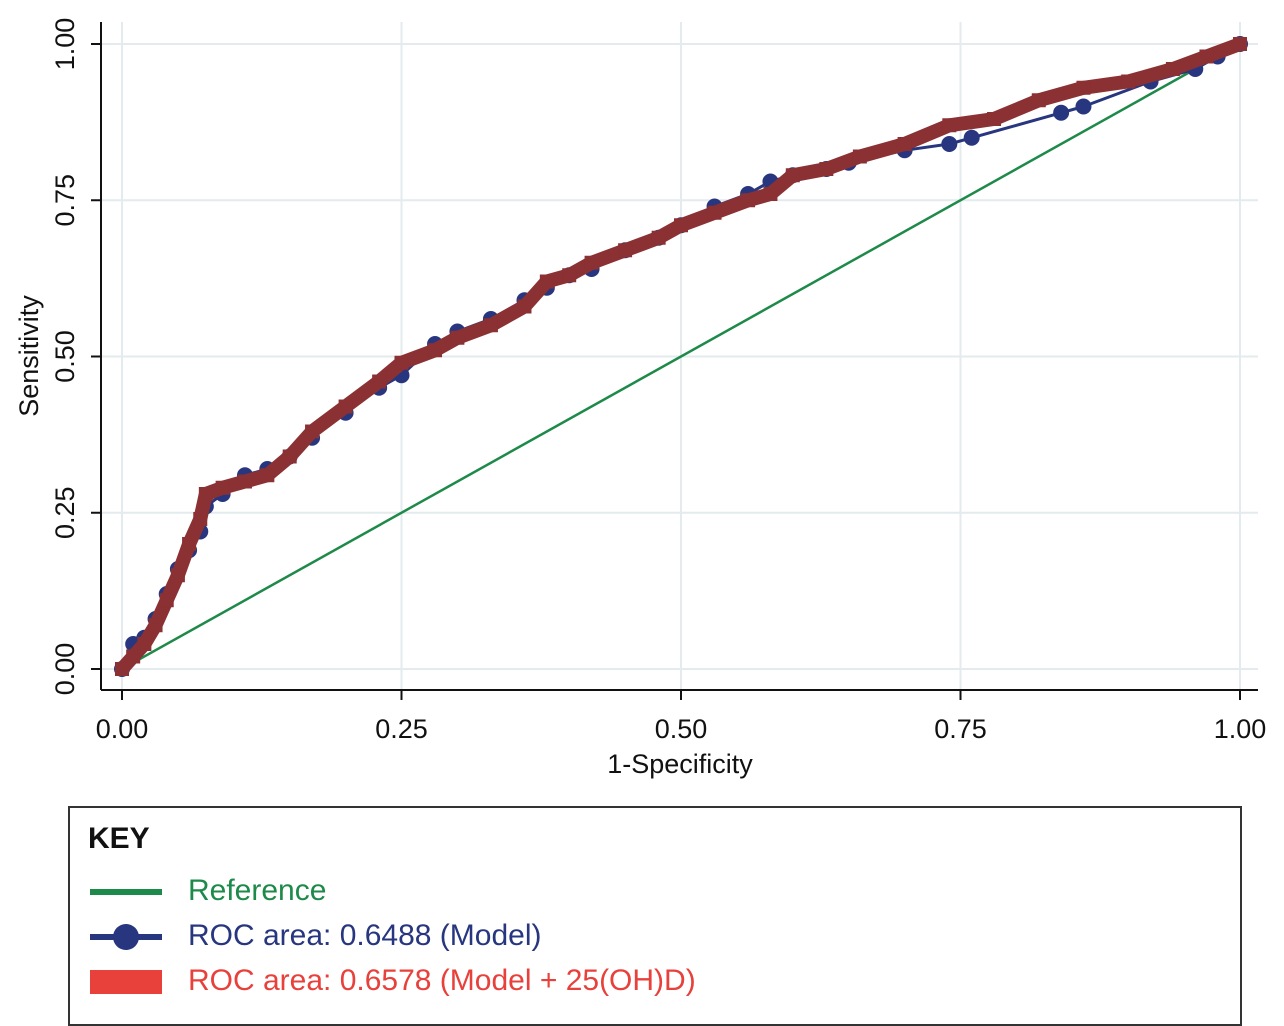 The height and width of the screenshot is (1026, 1284). What do you see at coordinates (401, 729) in the screenshot?
I see `x-tick-label: 0.25` at bounding box center [401, 729].